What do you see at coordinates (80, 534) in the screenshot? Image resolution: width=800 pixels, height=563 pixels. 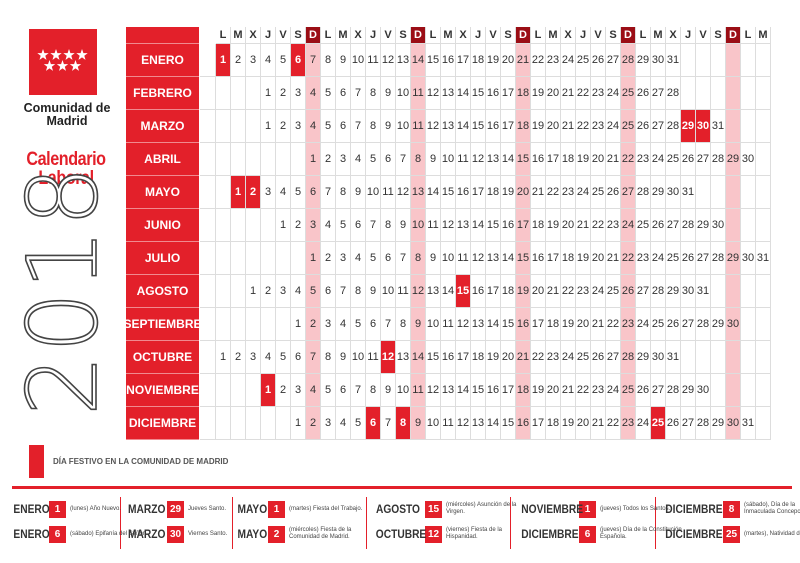 I see `holiday-entry: ENERO 6 (sábado) Epifanía del Señor.` at bounding box center [80, 534].